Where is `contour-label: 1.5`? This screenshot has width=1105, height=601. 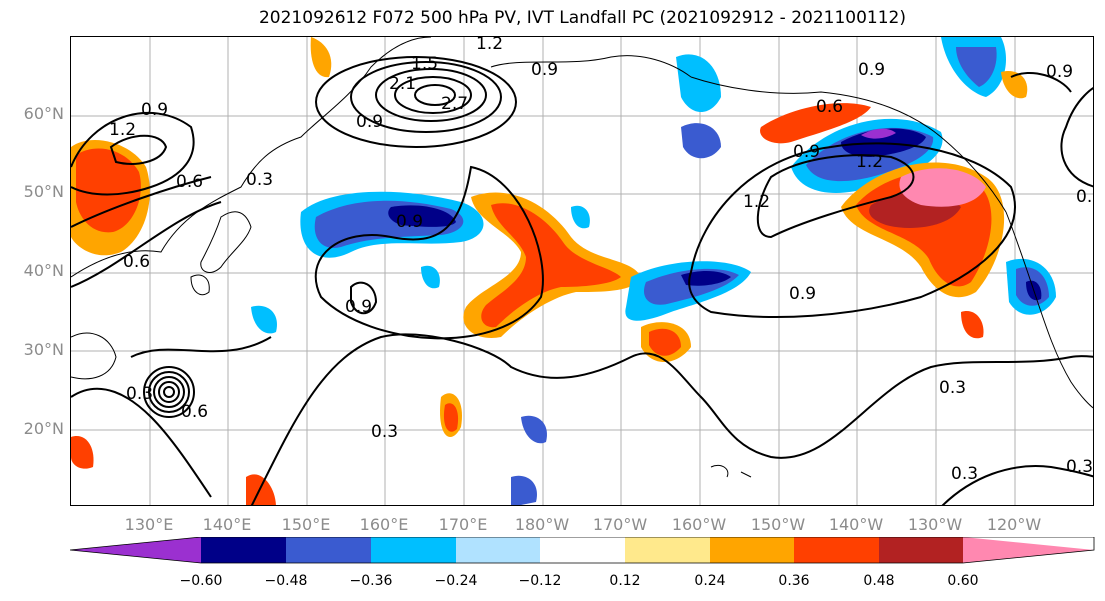 contour-label: 1.5 is located at coordinates (424, 64).